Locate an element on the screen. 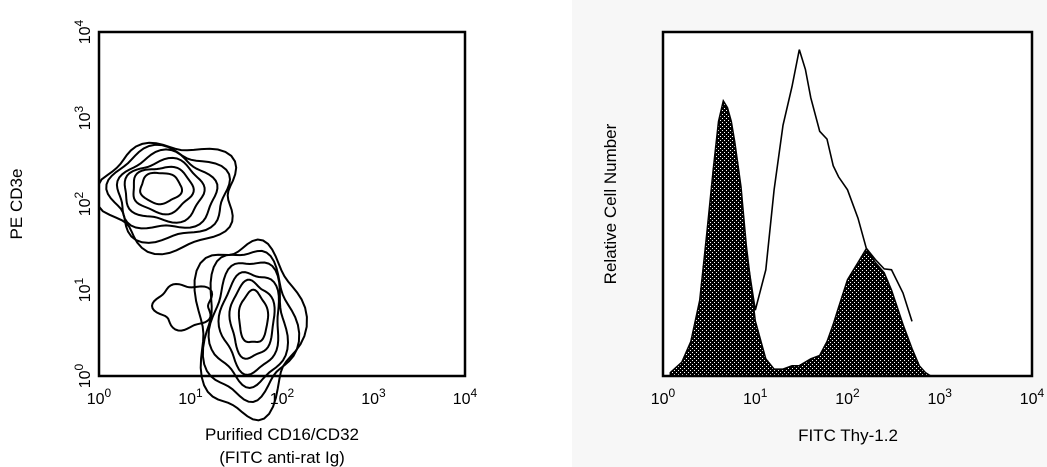 Image resolution: width=1047 pixels, height=467 pixels. y-tick-label-2: 10² is located at coordinates (83, 203).